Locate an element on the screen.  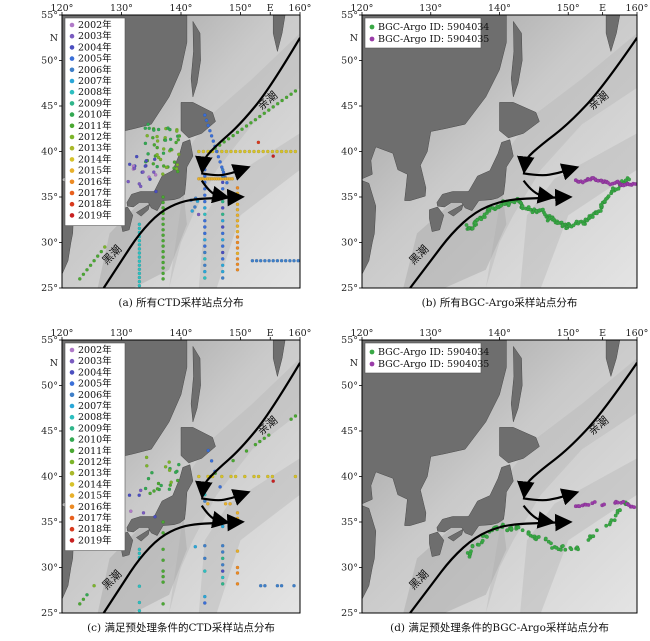
lon-tick-label: 160° is located at coordinates (300, 333).